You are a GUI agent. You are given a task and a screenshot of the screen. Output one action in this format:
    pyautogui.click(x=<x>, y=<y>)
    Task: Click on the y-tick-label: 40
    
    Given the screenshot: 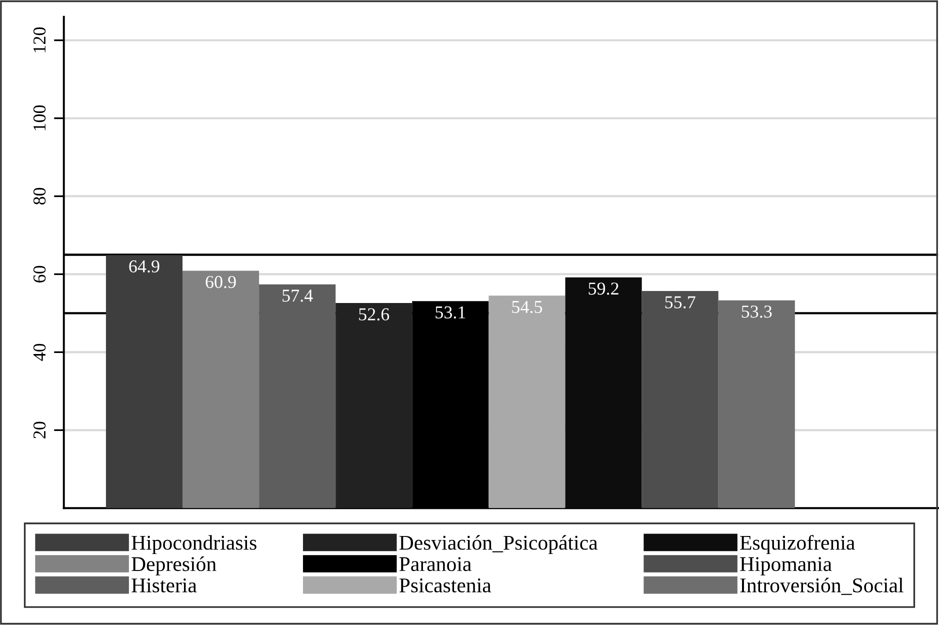 What is the action you would take?
    pyautogui.click(x=39, y=352)
    